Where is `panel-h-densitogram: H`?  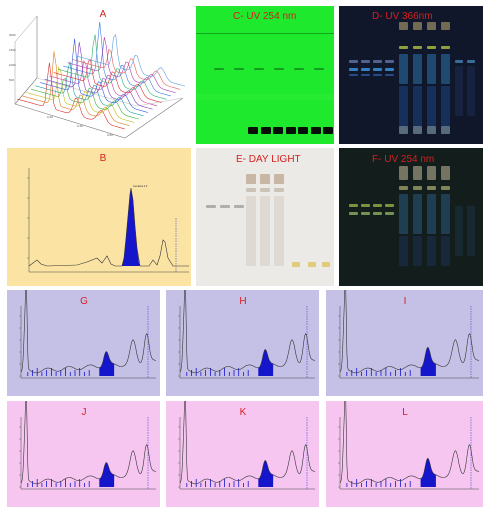 panel-h-densitogram: H is located at coordinates (242, 343).